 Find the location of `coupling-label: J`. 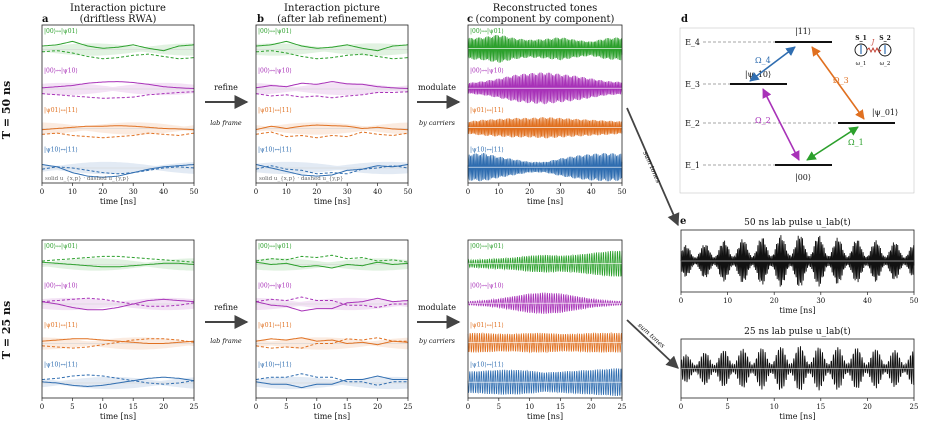

coupling-label: J is located at coordinates (872, 42).